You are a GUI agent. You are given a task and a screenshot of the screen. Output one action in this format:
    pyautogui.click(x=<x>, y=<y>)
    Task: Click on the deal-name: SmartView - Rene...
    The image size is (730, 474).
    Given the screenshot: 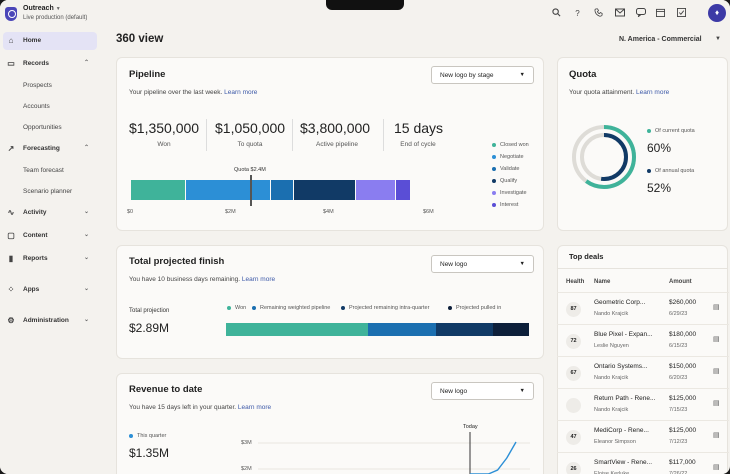 What is the action you would take?
    pyautogui.click(x=623, y=462)
    